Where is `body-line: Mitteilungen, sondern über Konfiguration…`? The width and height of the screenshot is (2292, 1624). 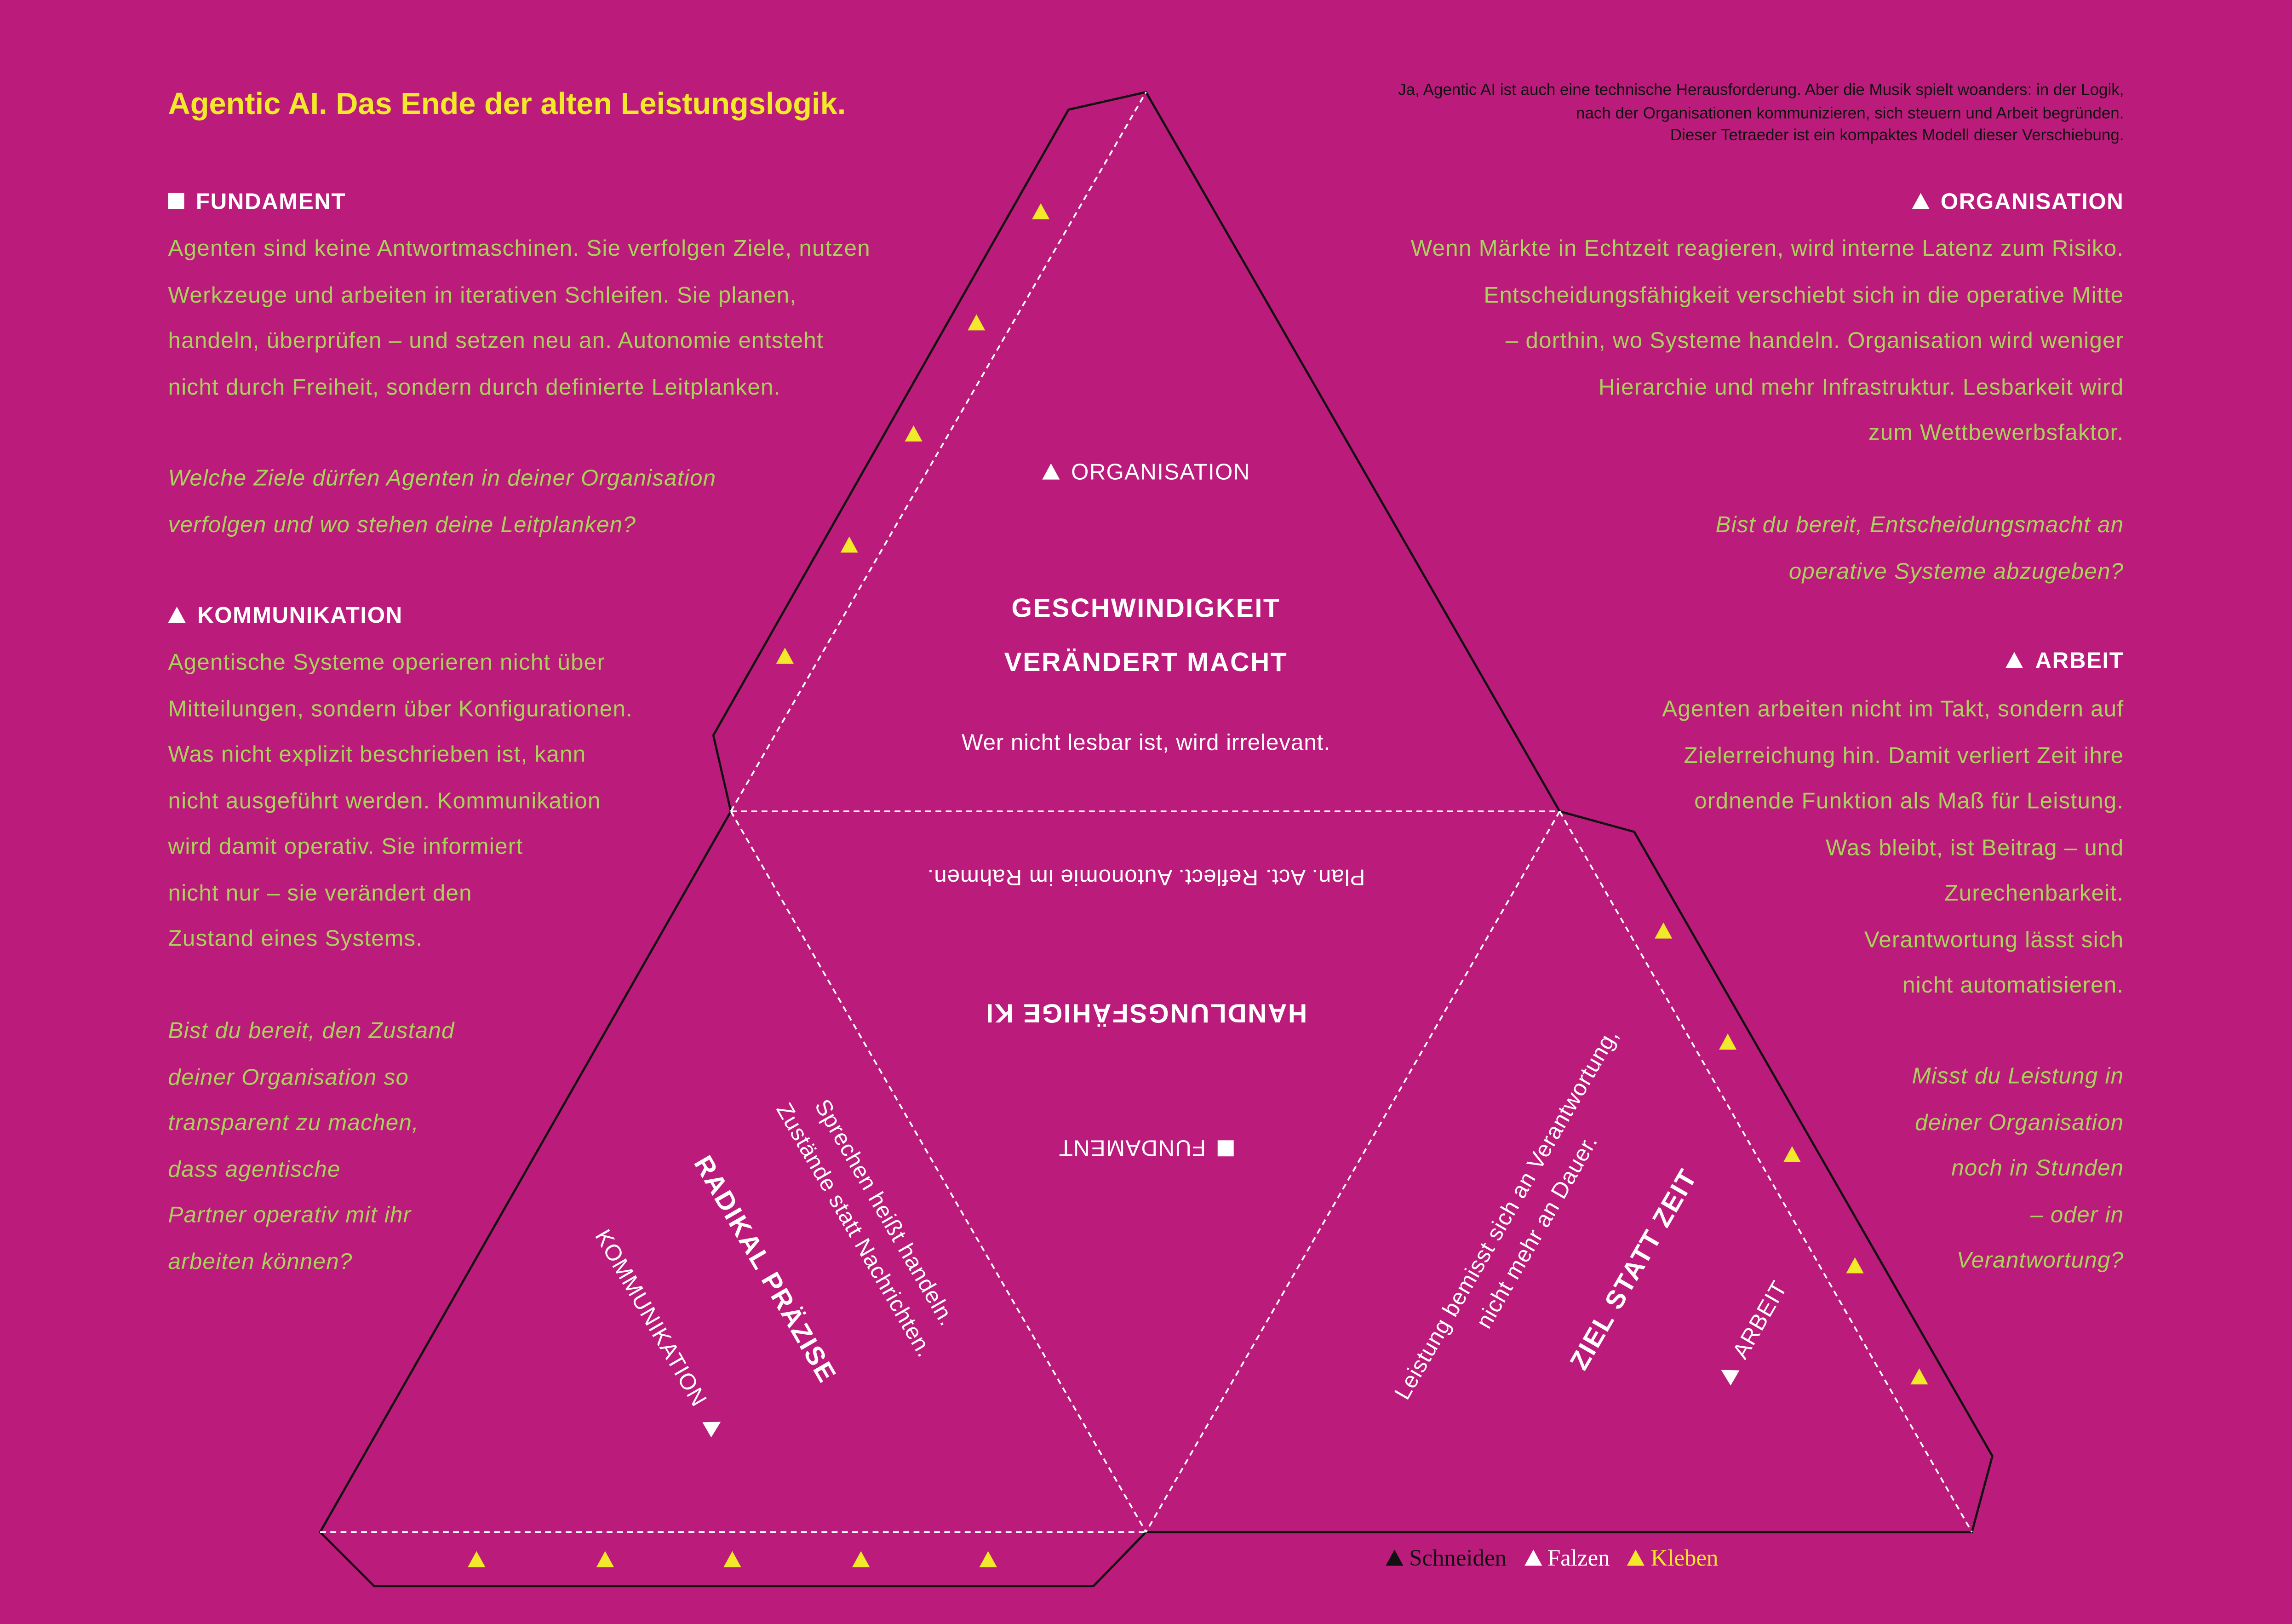
body-line: Mitteilungen, sondern über Konfiguration… is located at coordinates (400, 709).